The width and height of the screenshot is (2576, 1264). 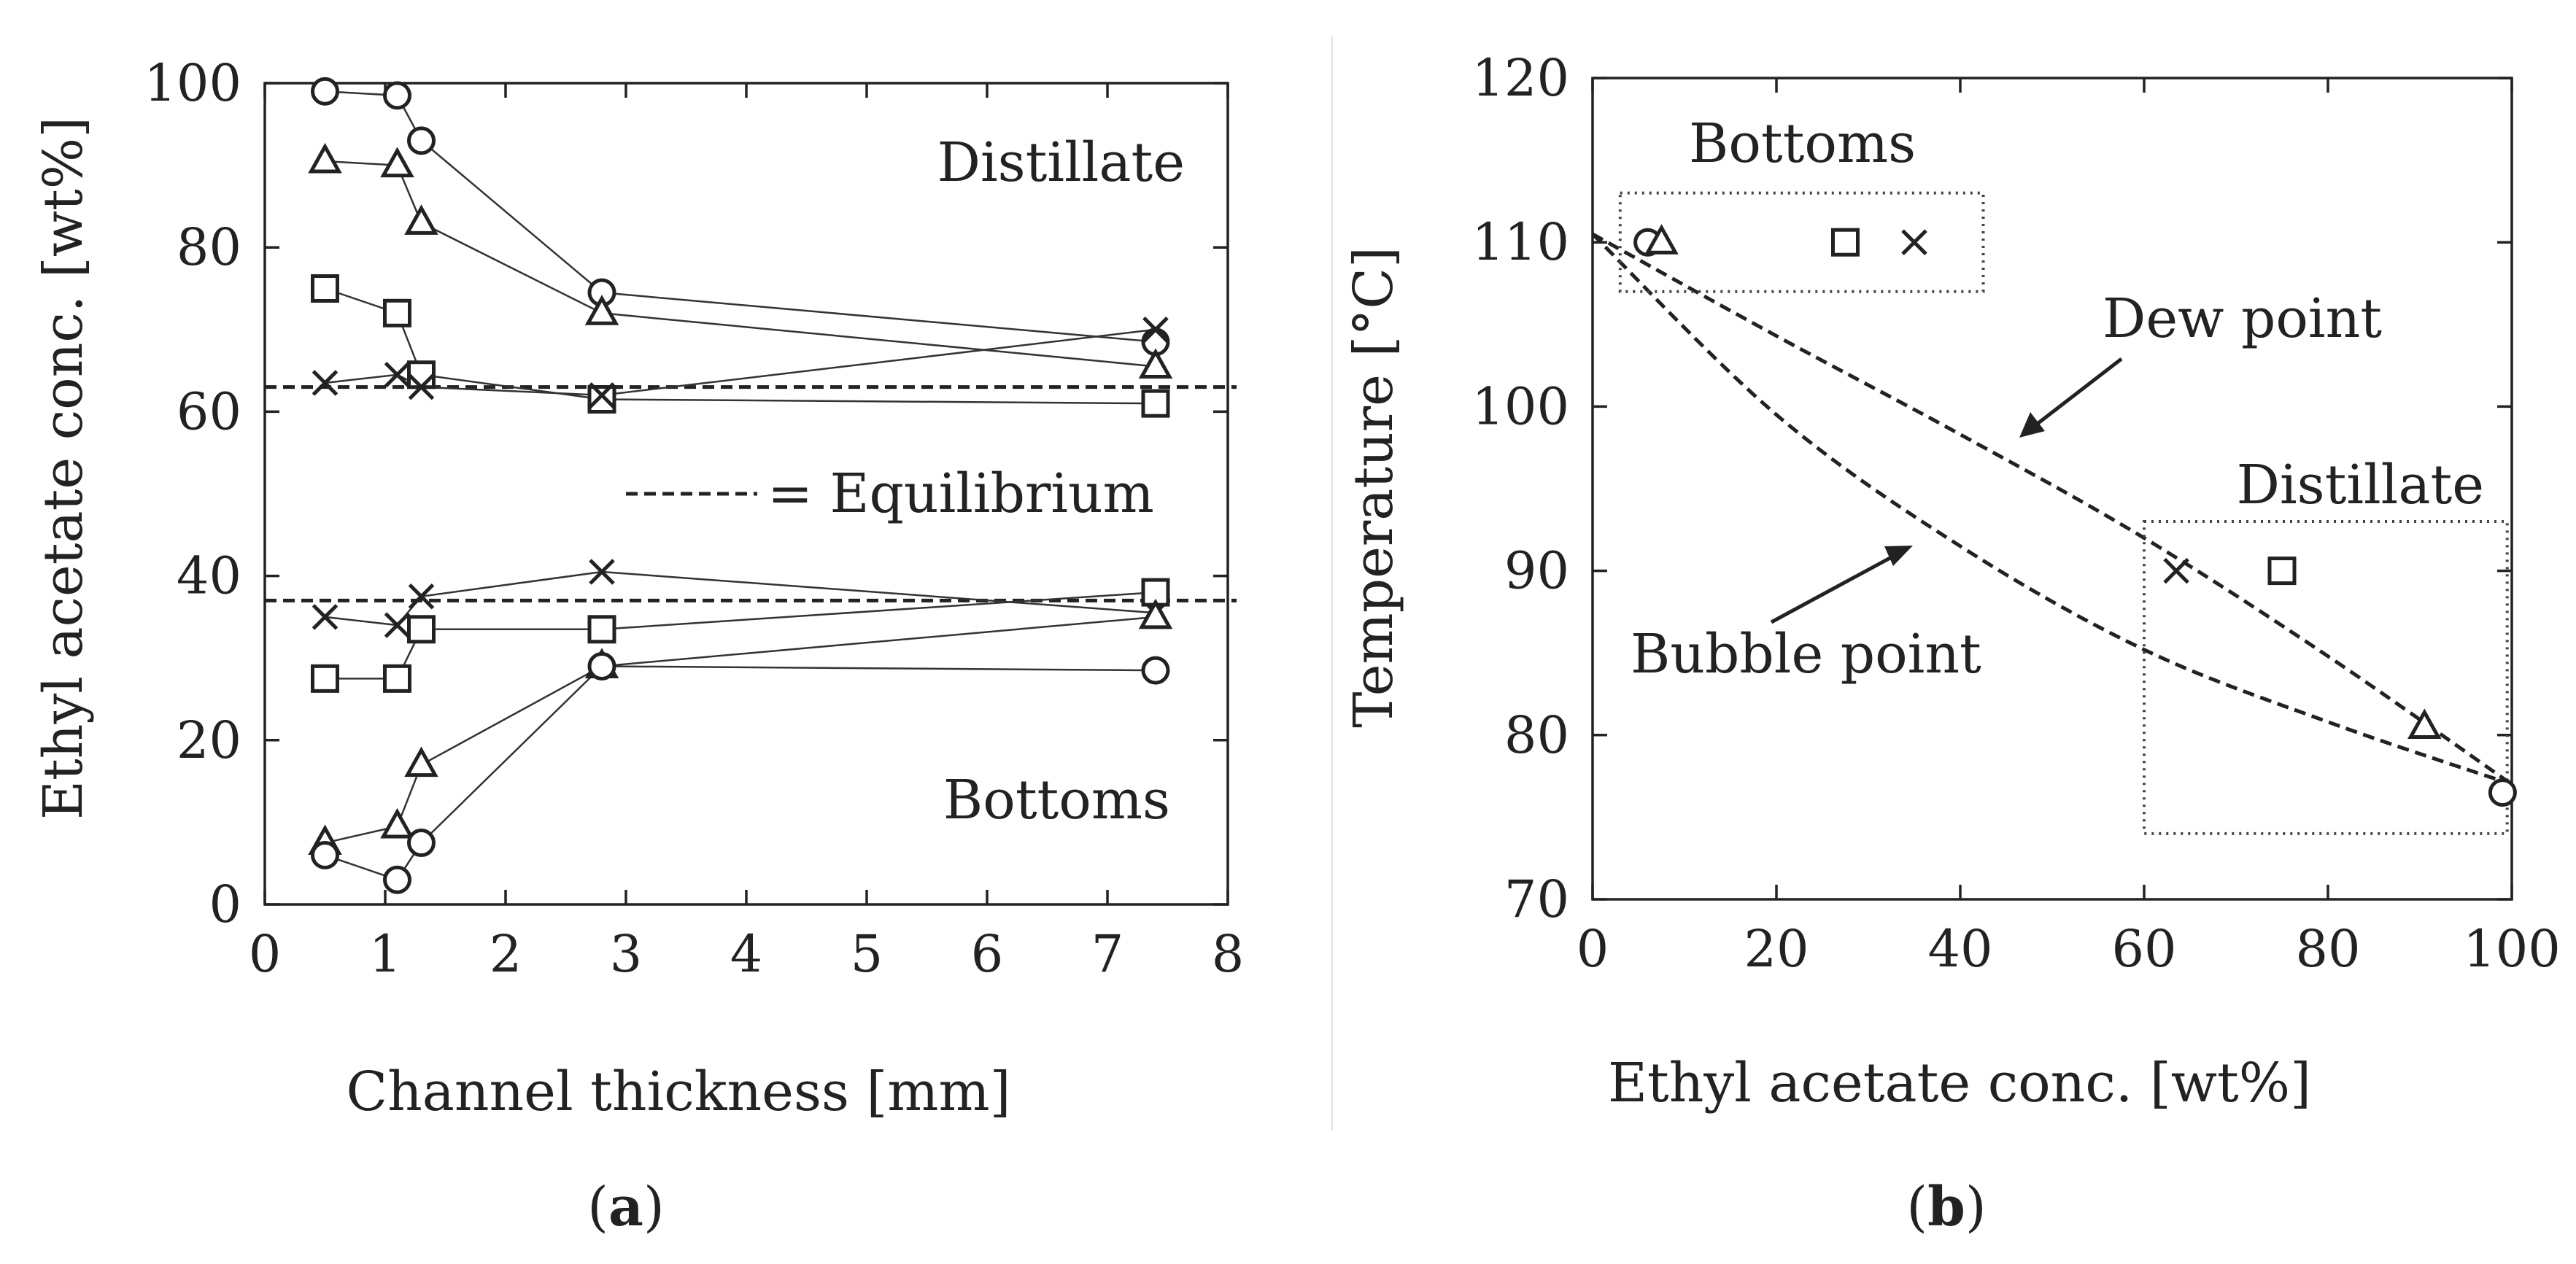 What do you see at coordinates (1107, 954) in the screenshot?
I see `panel-a-x-tick-label: 7` at bounding box center [1107, 954].